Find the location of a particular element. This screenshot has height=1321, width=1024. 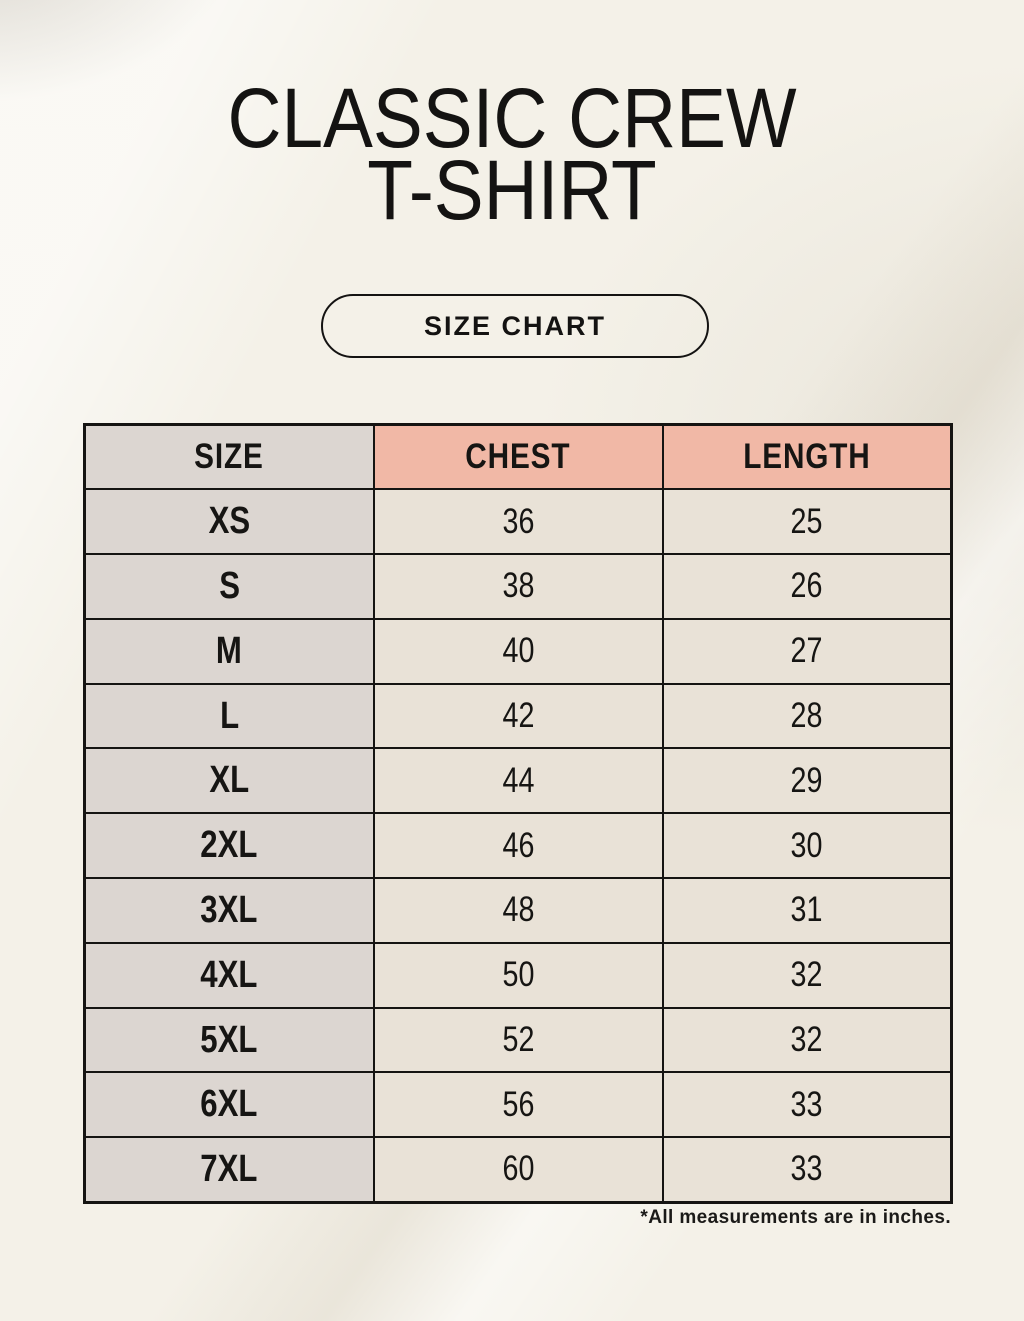

table-row: 4XL 50 32 is located at coordinates (518, 975).